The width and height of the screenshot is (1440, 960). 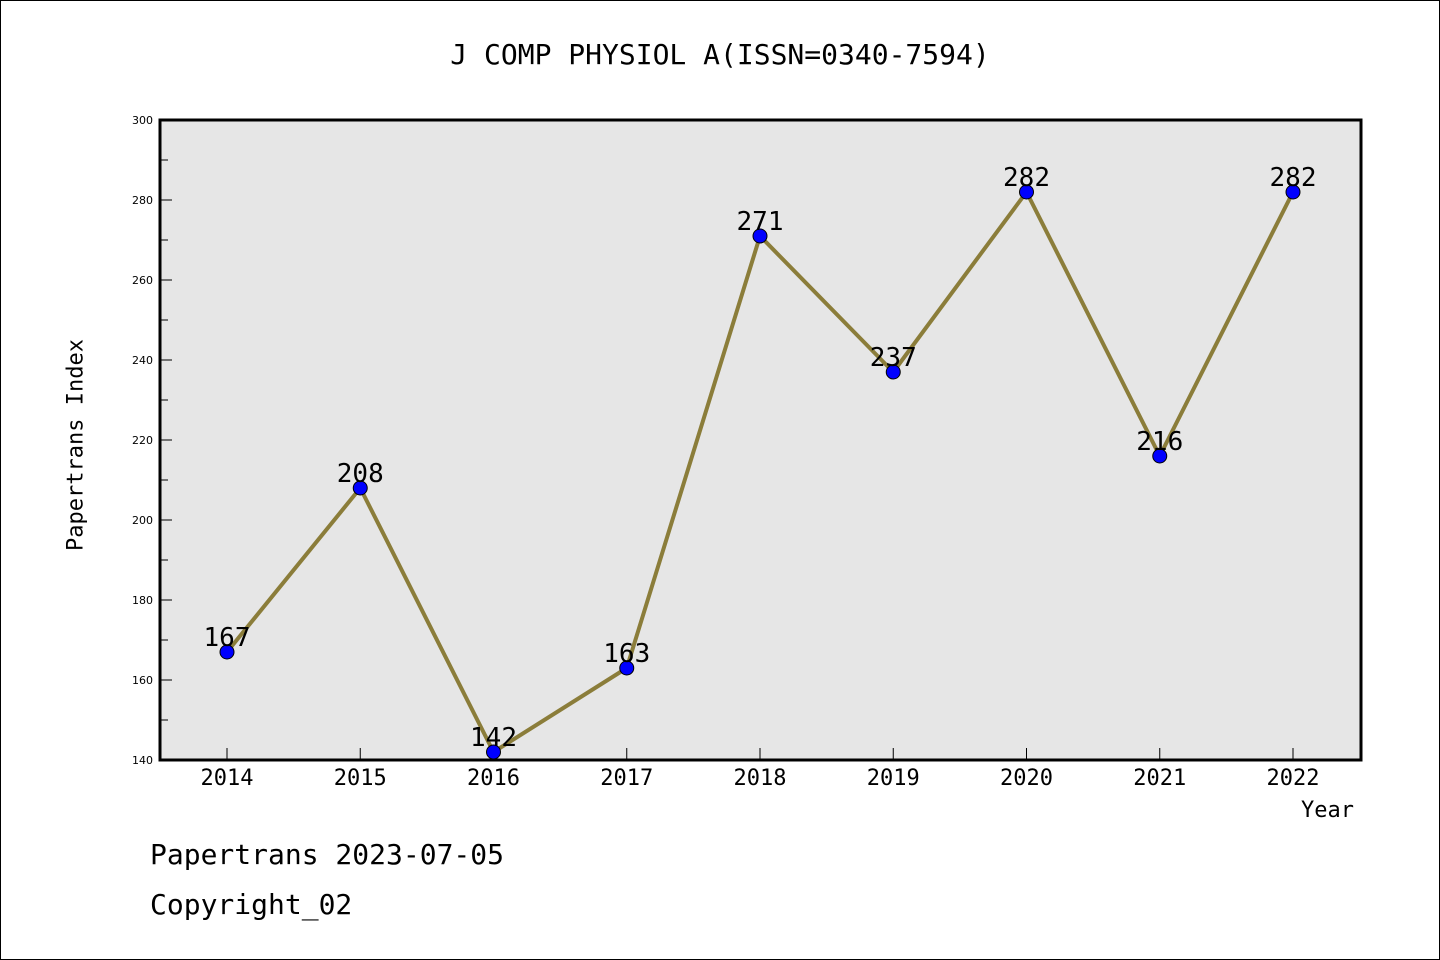 I want to click on y-tick-label: 160, so click(x=142, y=680).